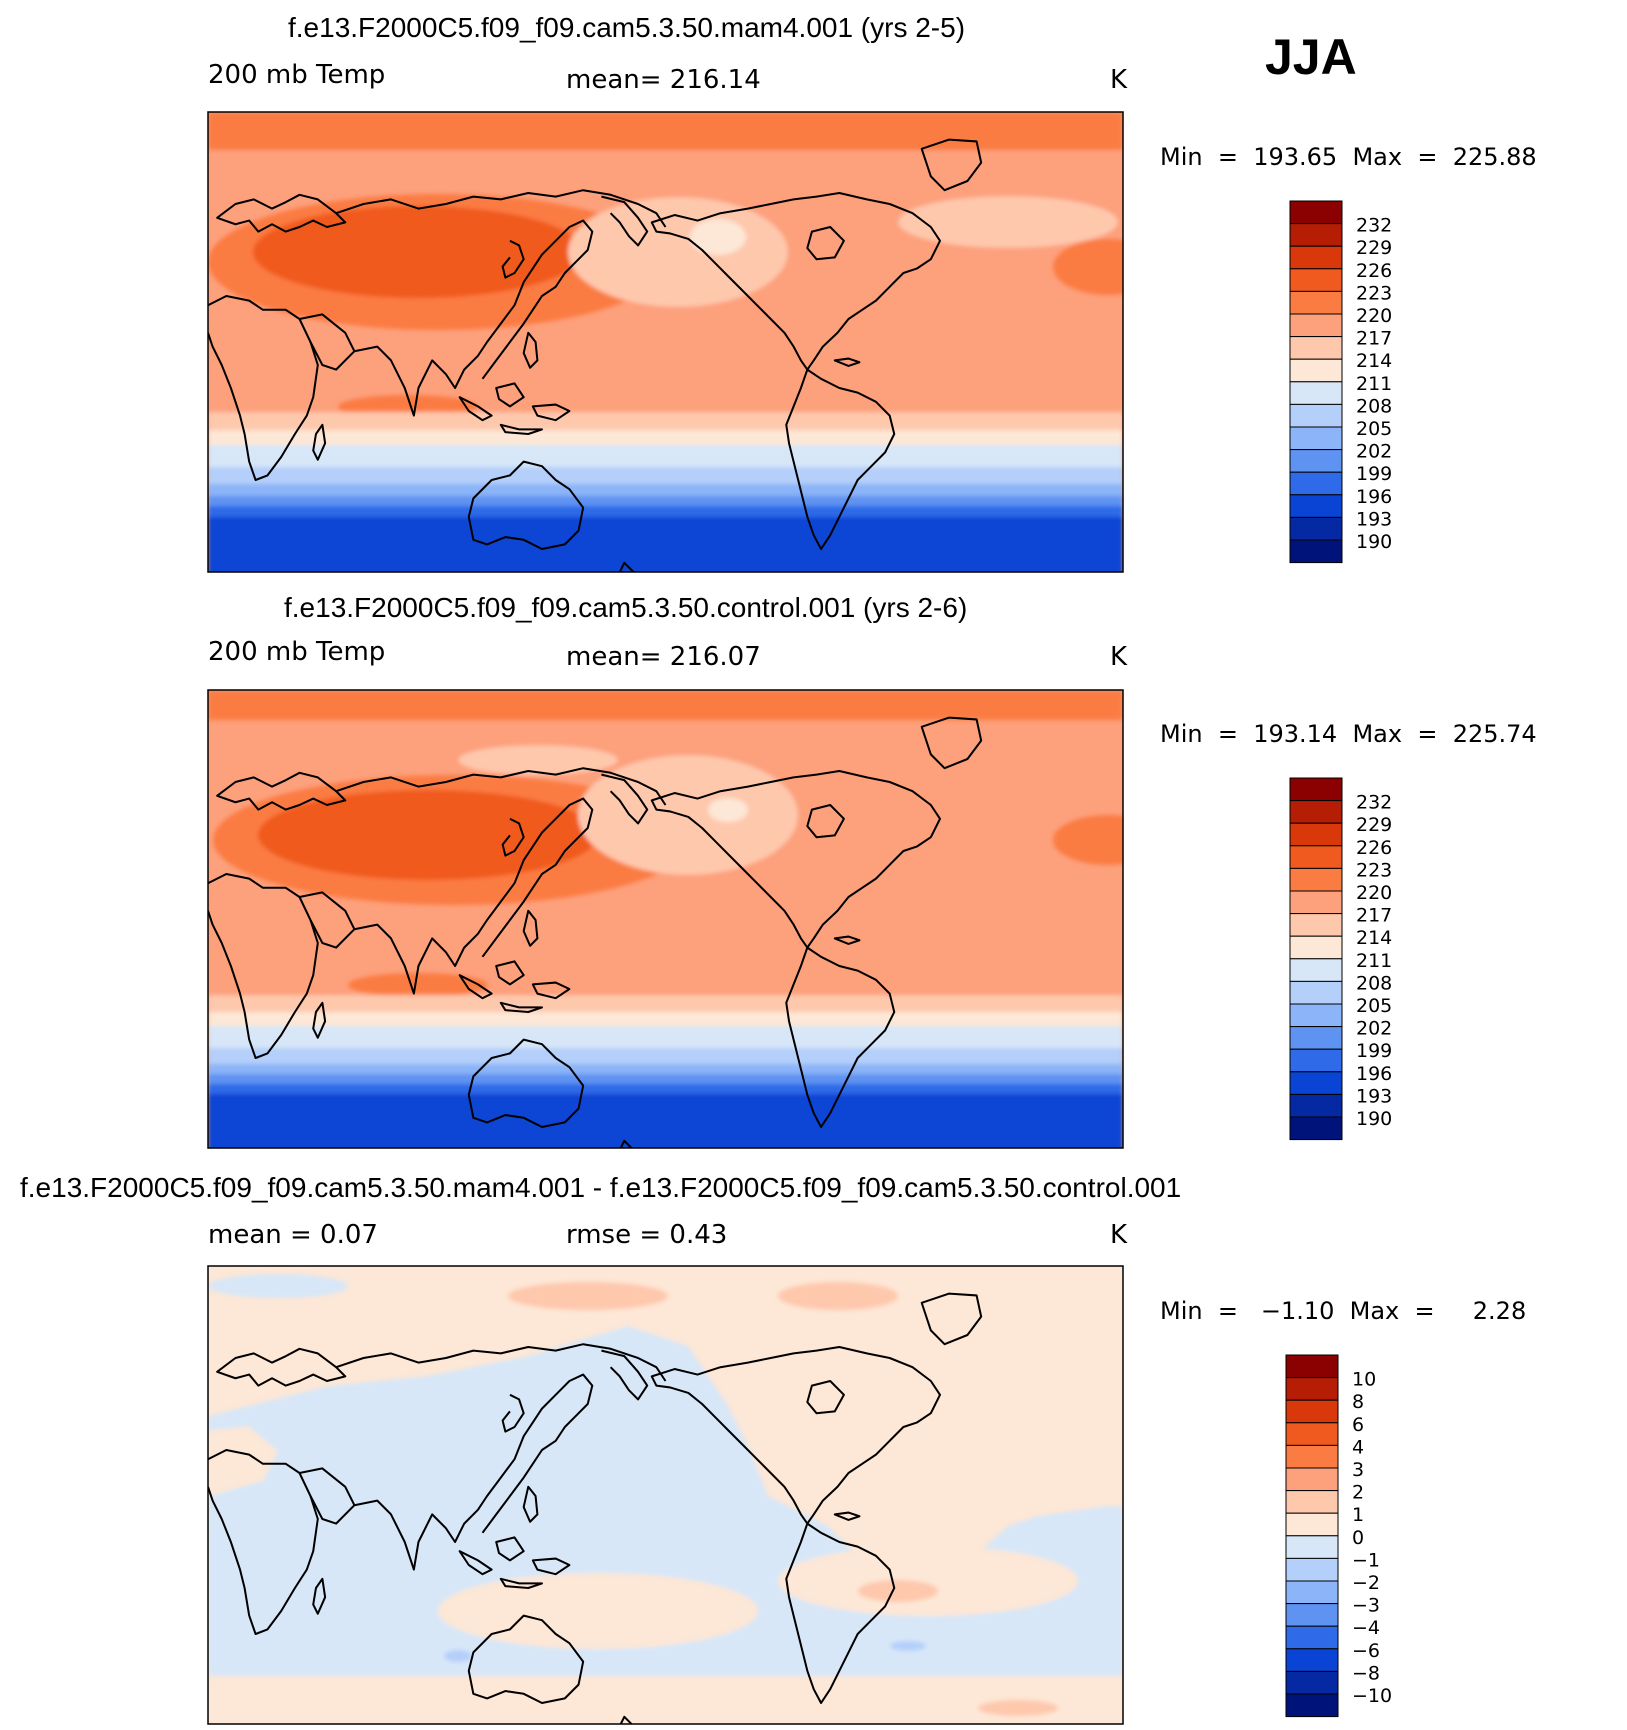 Image resolution: width=1627 pixels, height=1730 pixels. I want to click on minmax-label: Min = 193.14 Max = 225.74, so click(1348, 734).